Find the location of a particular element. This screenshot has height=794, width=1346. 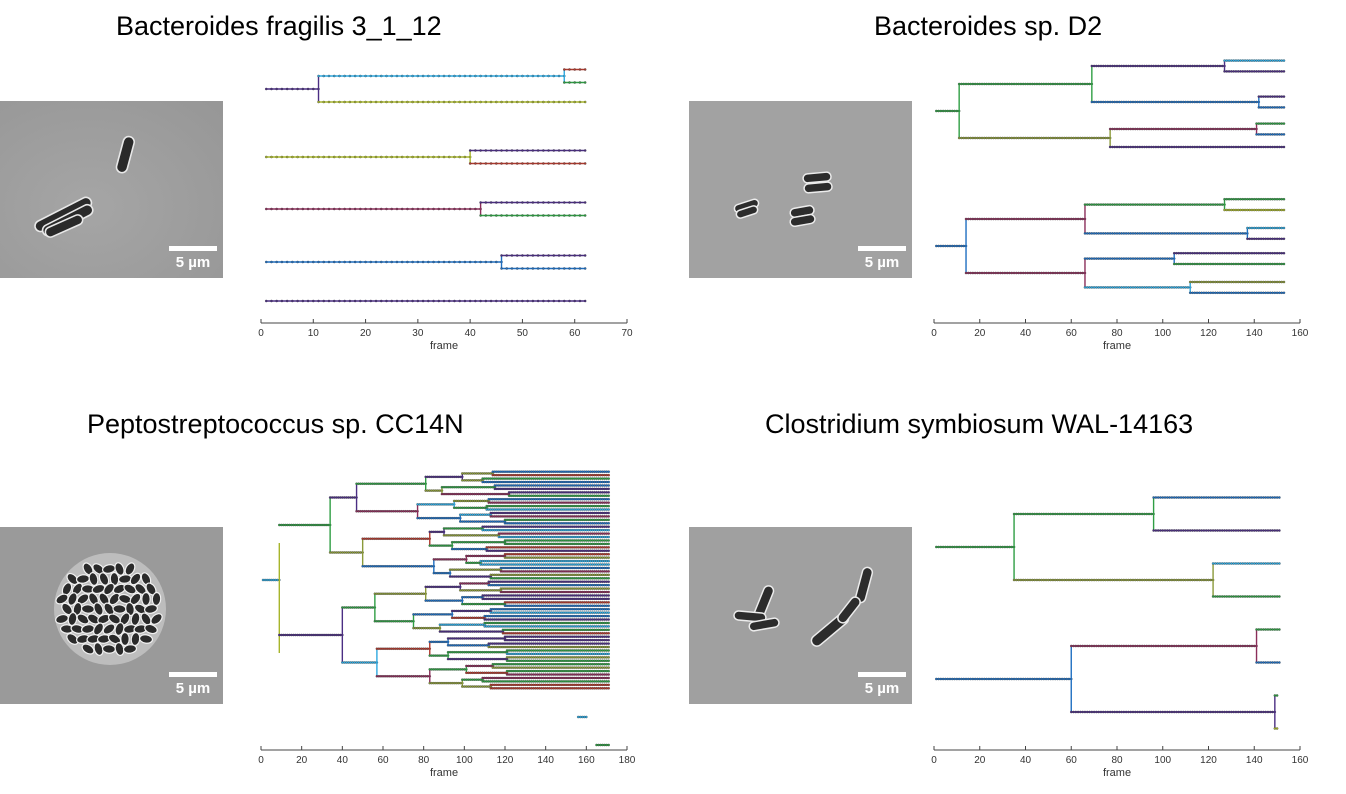

scale-bar-label: 5 µm is located at coordinates (193, 262).